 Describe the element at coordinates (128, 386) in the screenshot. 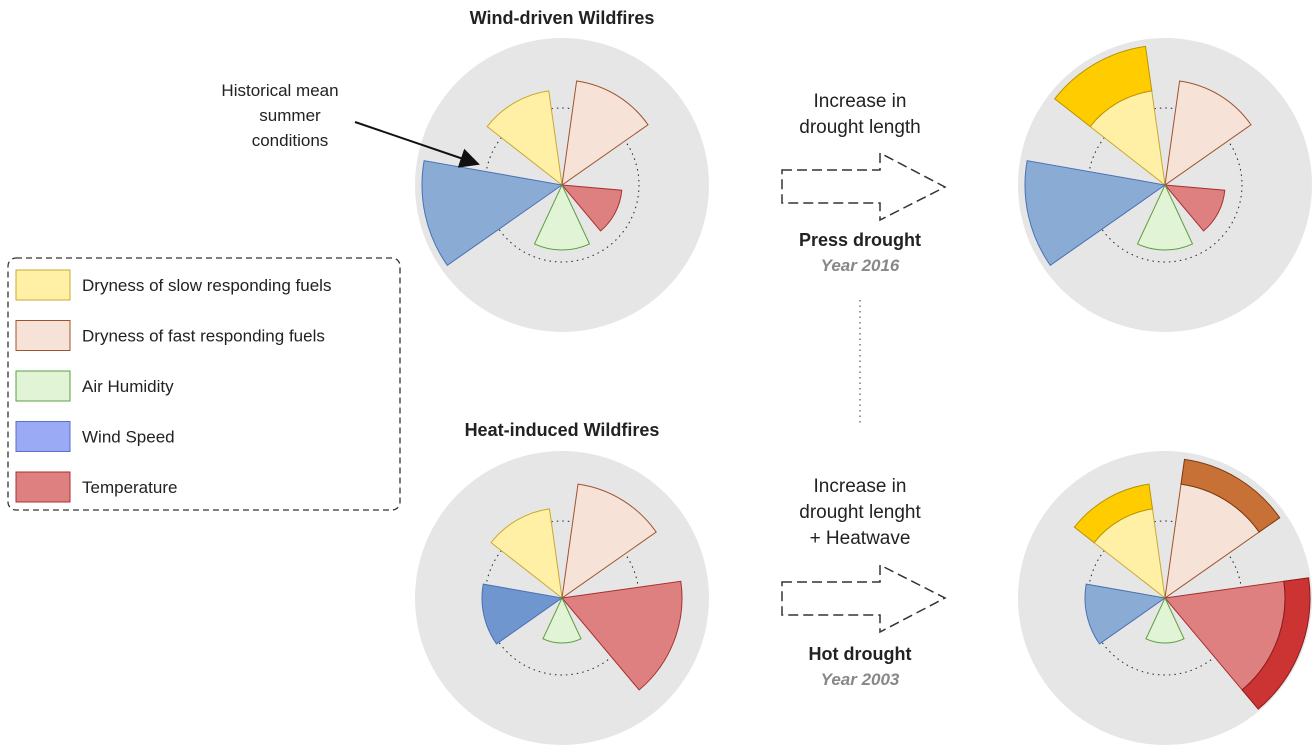

I see `legend-label: Air Humidity` at that location.